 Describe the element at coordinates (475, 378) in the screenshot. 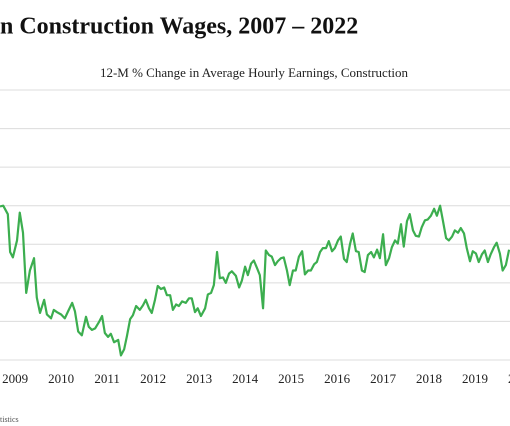

I see `x-tick-label: 2019` at that location.